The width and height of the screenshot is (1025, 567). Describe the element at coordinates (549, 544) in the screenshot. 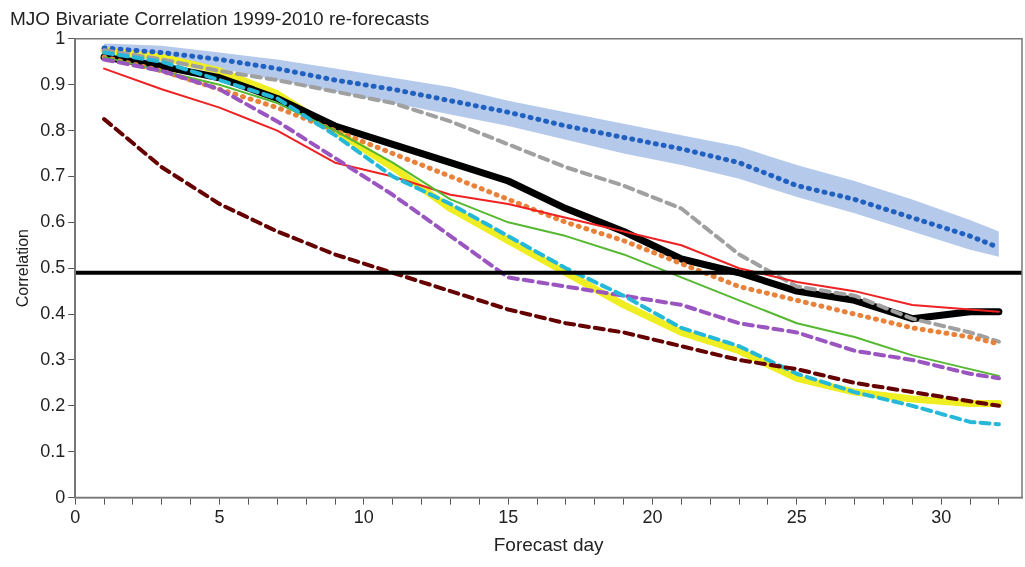

I see `x-axis-title: Forecast day` at that location.